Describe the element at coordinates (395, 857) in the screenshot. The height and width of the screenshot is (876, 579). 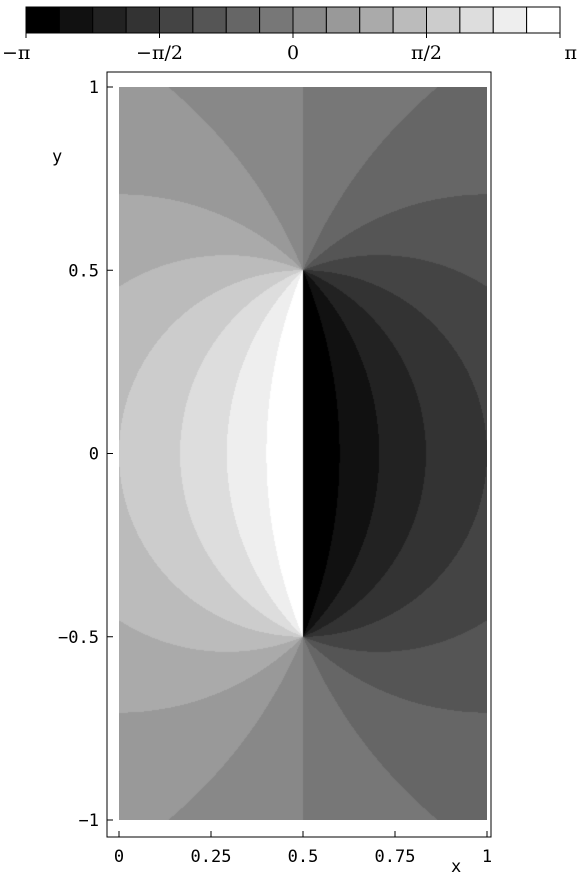
I see `x-tick-label: 0.75` at that location.